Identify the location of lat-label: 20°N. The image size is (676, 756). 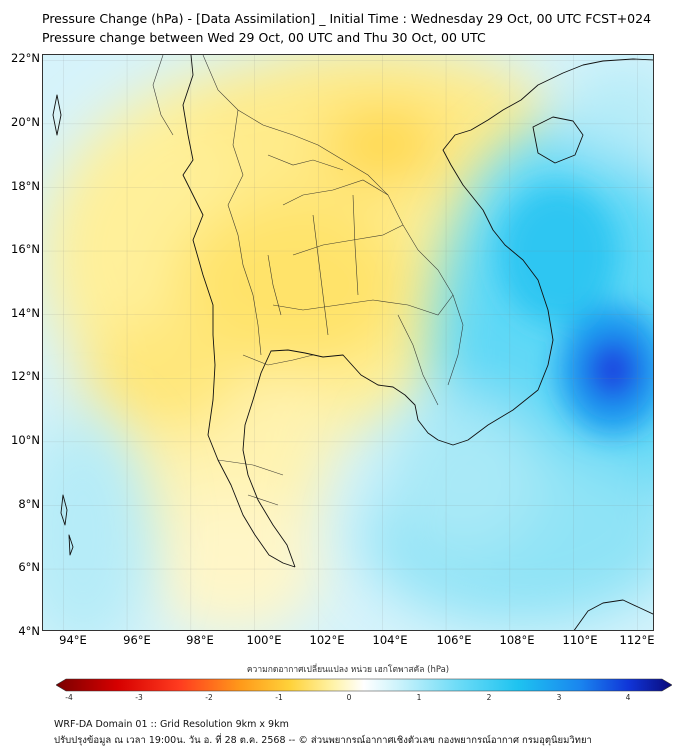
(25, 122).